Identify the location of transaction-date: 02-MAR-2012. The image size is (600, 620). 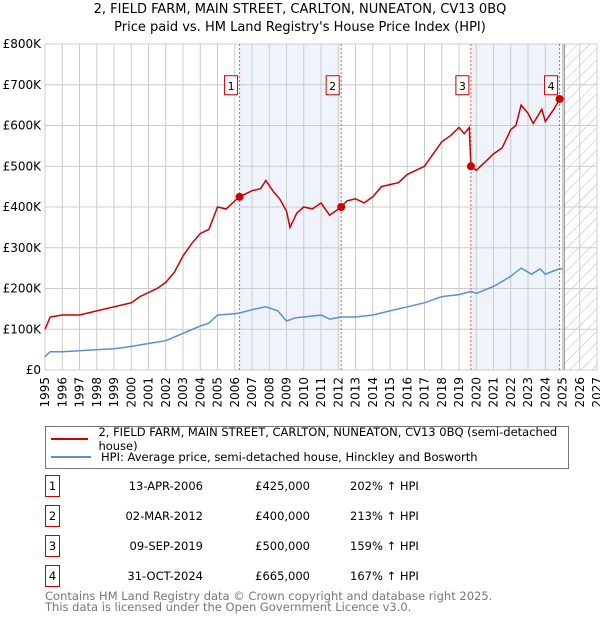
(164, 516).